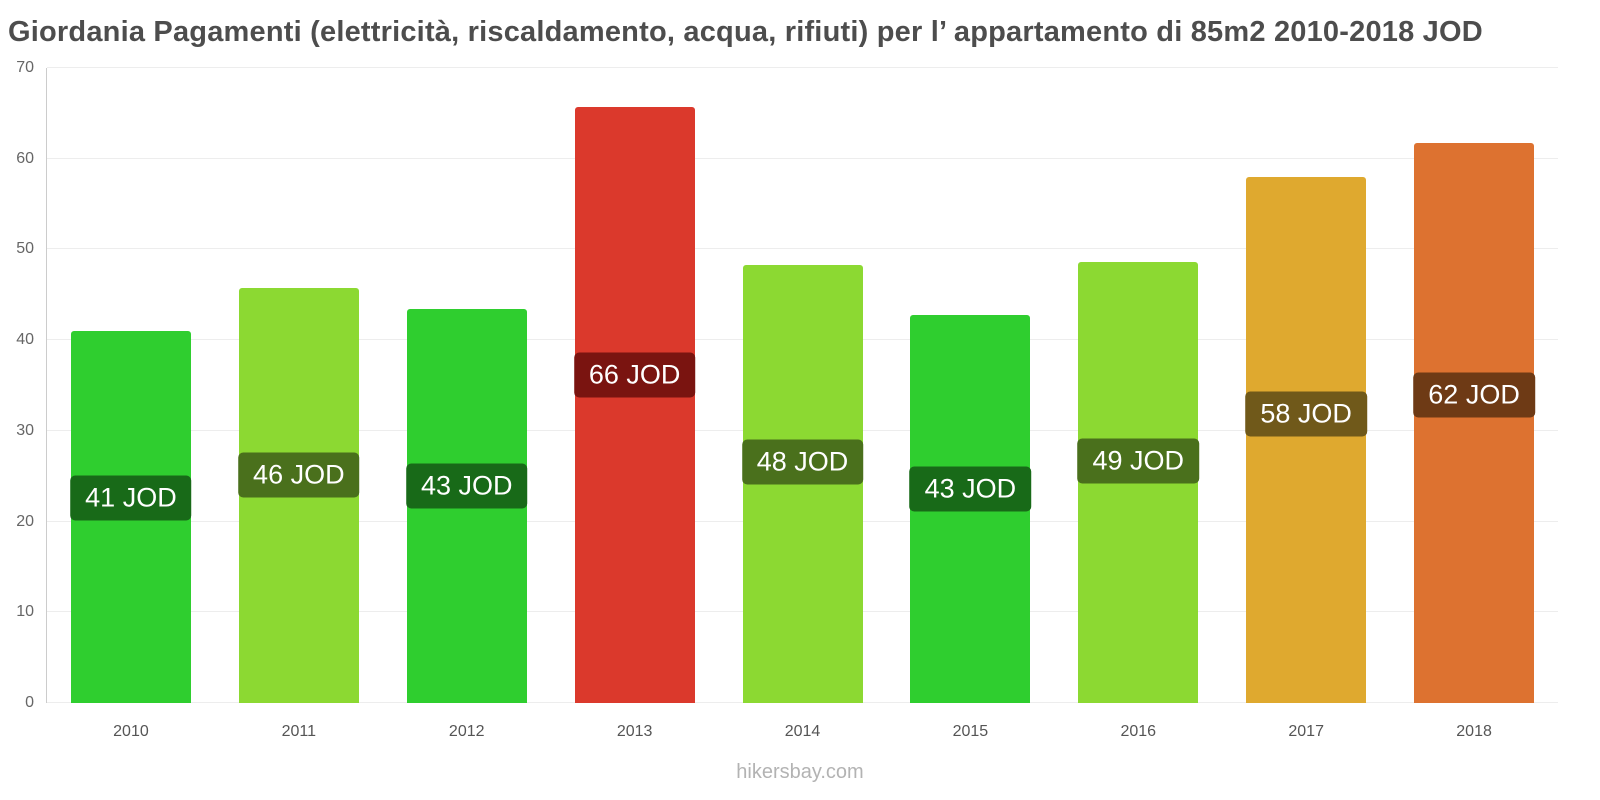 Image resolution: width=1600 pixels, height=800 pixels. I want to click on bar-2014: 48 JOD, so click(802, 483).